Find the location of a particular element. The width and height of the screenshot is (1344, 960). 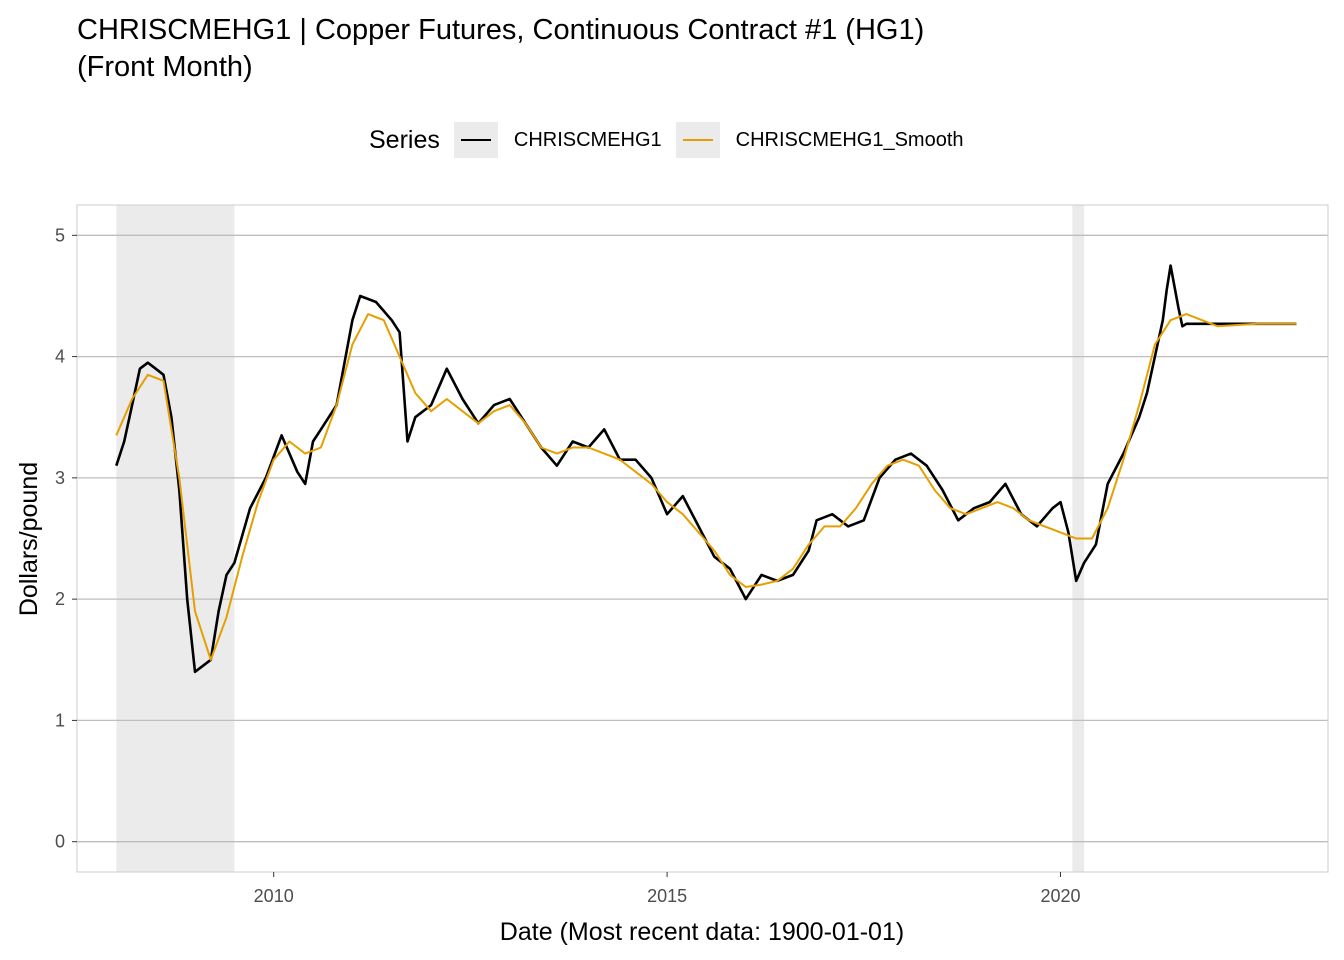

x-tick-label-2010: 2010 is located at coordinates (274, 896).